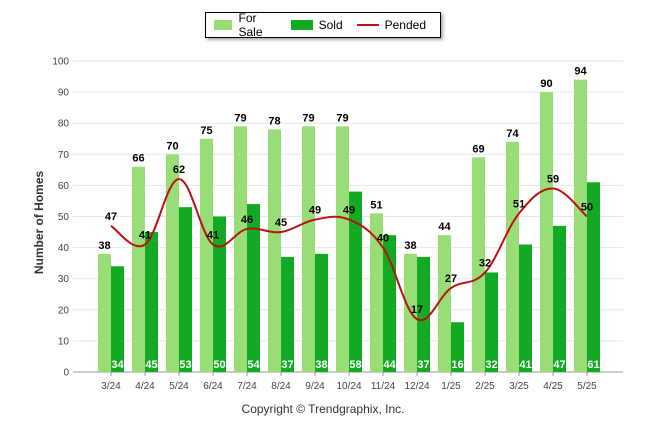 Image resolution: width=646 pixels, height=439 pixels. I want to click on data-label-sold: 47, so click(559, 365).